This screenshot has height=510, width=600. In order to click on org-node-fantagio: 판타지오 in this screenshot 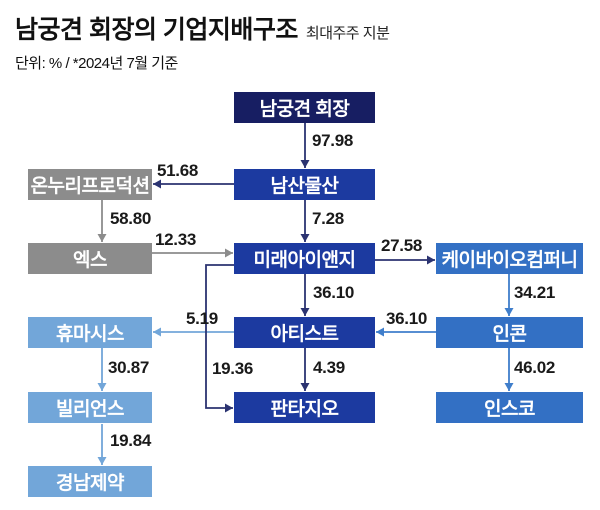, I will do `click(304, 407)`.